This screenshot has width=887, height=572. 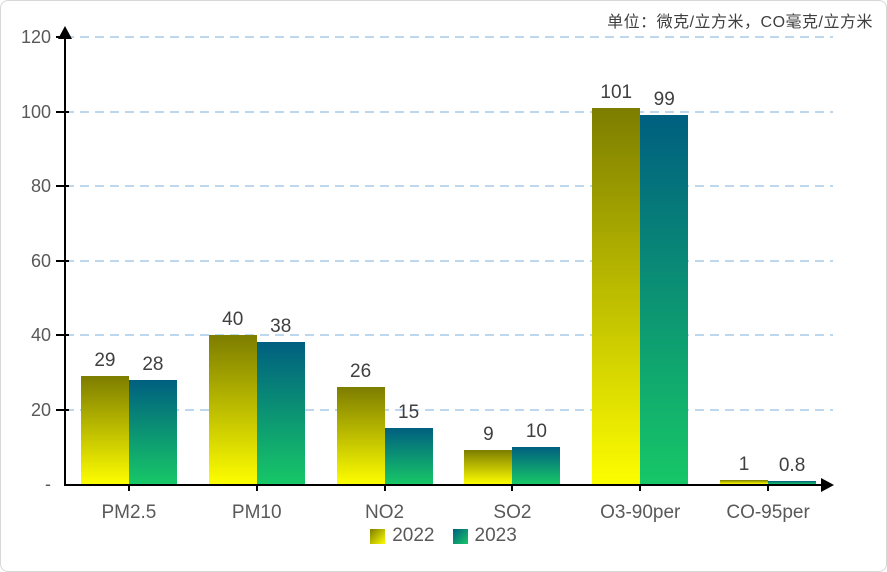 I want to click on y-tick-label: 100, so click(x=35, y=111).